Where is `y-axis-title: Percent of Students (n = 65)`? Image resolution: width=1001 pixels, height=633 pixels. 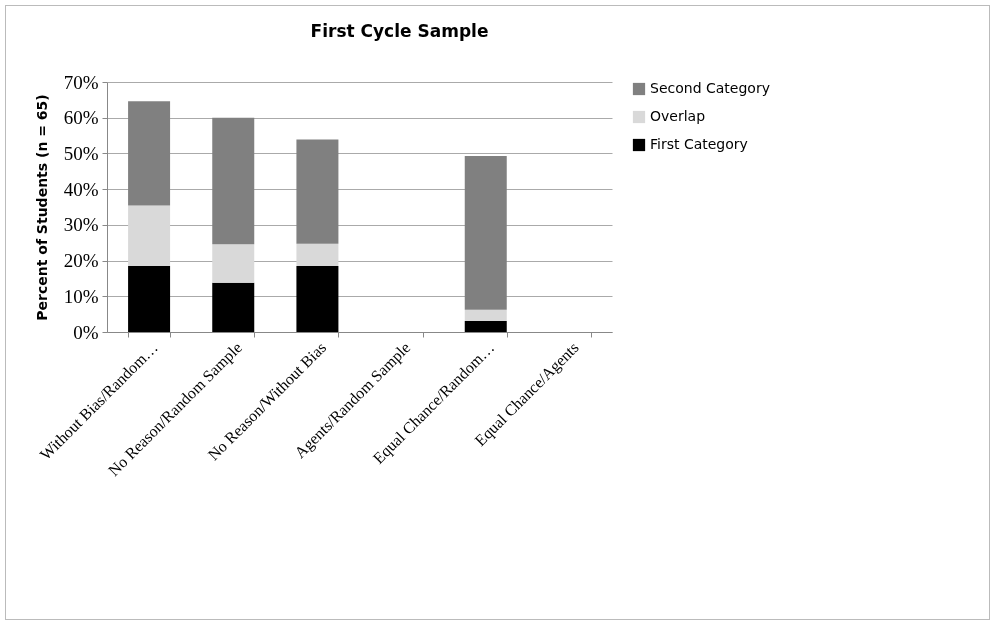 y-axis-title: Percent of Students (n = 65) is located at coordinates (41, 207).